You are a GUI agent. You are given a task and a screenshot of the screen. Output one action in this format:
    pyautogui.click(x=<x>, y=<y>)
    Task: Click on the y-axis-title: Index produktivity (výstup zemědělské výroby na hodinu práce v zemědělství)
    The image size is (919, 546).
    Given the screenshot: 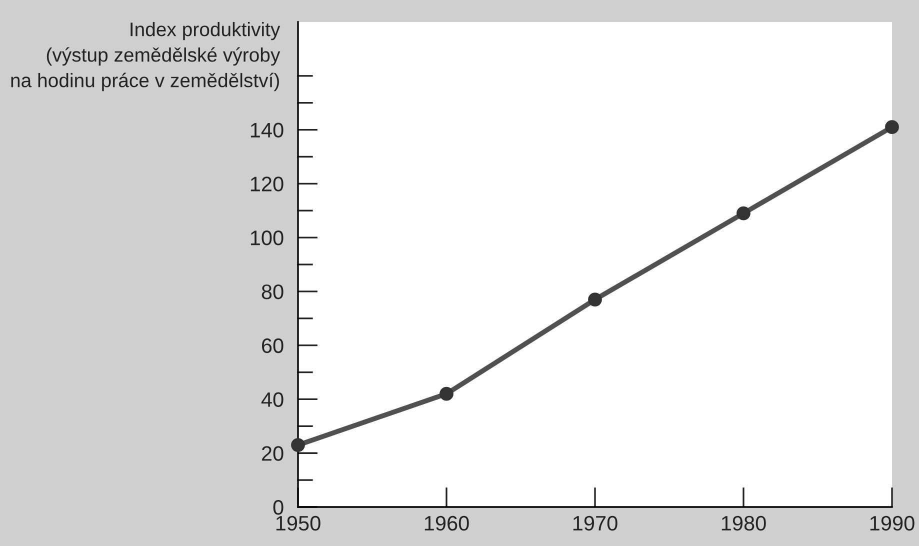 What is the action you would take?
    pyautogui.click(x=145, y=57)
    